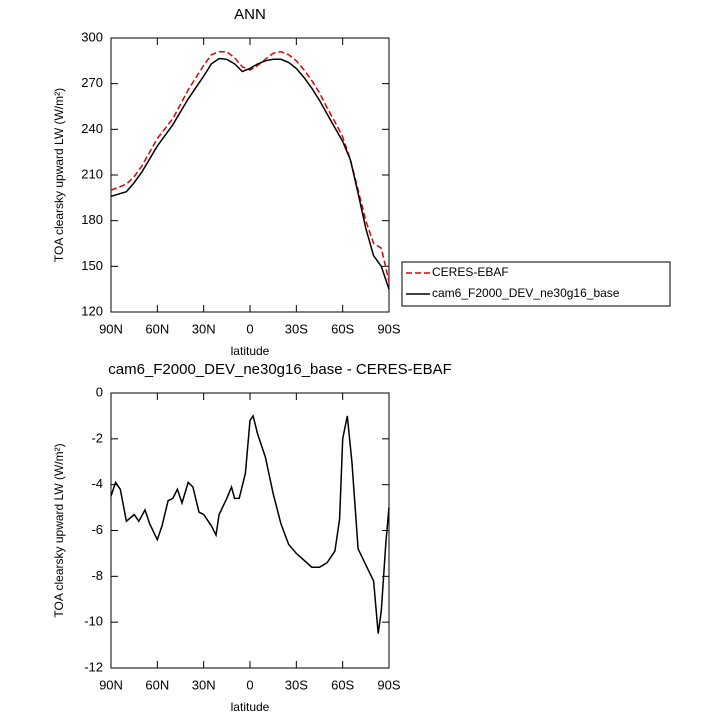 Image resolution: width=719 pixels, height=720 pixels. What do you see at coordinates (92, 219) in the screenshot?
I see `y-tick-label: 180` at bounding box center [92, 219].